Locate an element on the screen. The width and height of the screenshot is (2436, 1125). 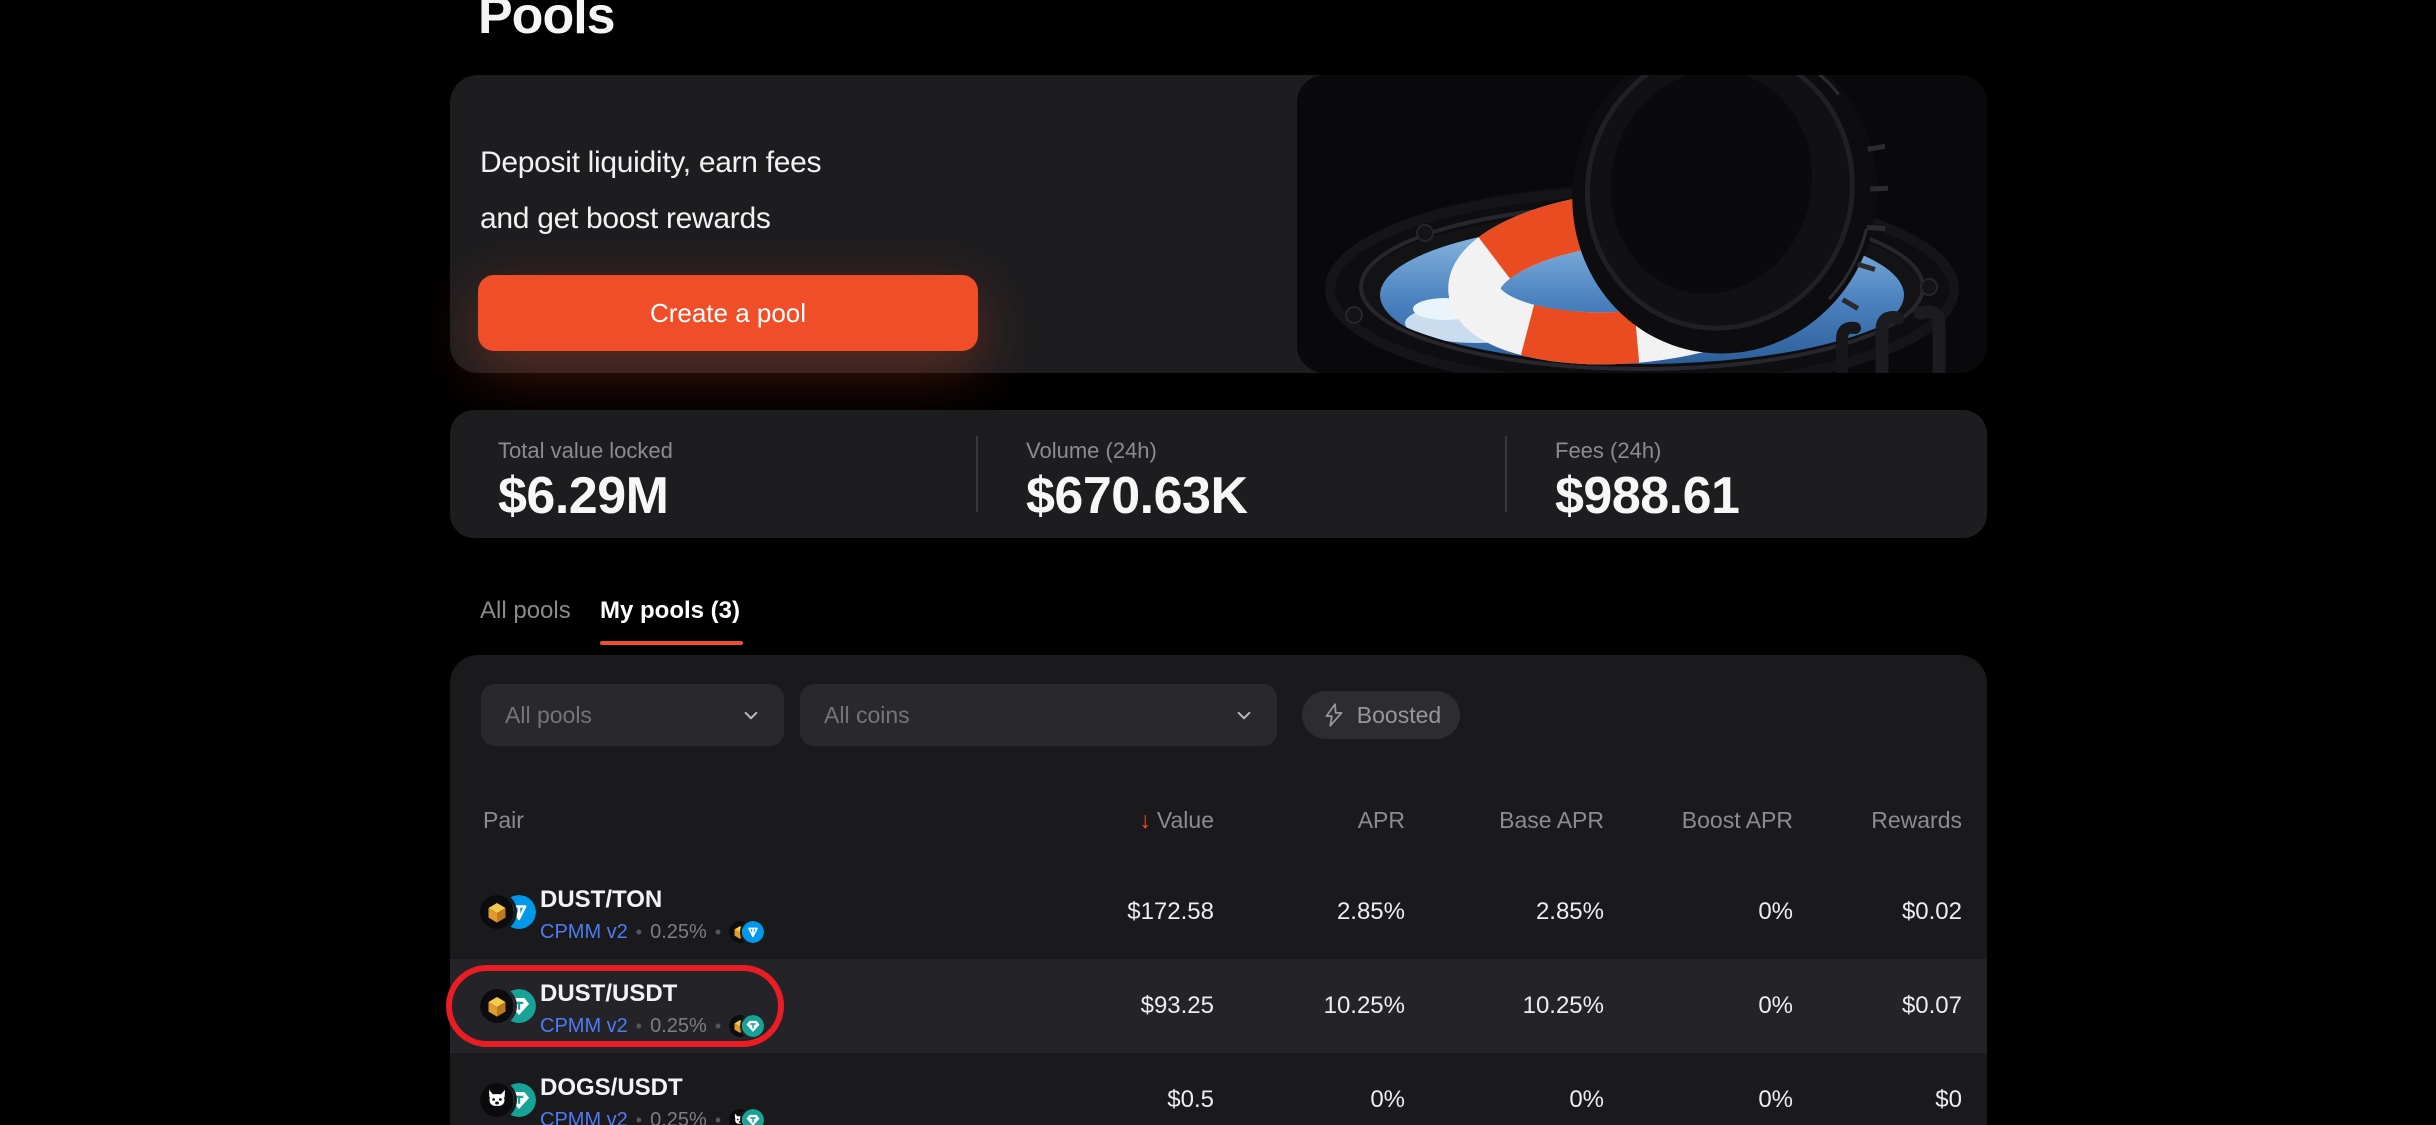
pool-filter-select: All pools is located at coordinates (632, 715).